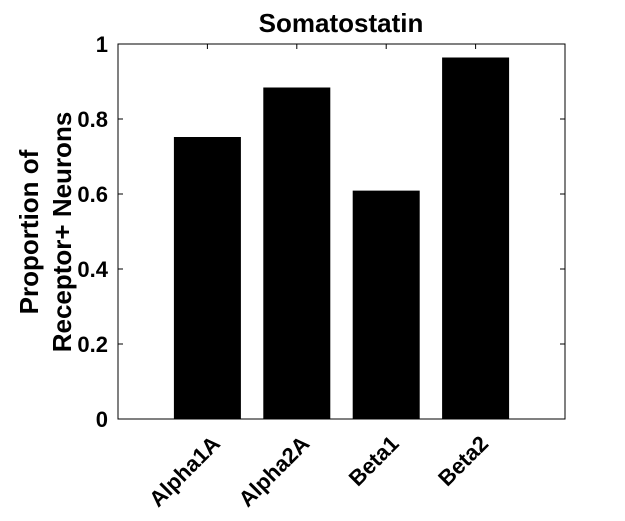 The width and height of the screenshot is (625, 521). What do you see at coordinates (274, 471) in the screenshot?
I see `x-tick-label-alpha2a: Alpha2A` at bounding box center [274, 471].